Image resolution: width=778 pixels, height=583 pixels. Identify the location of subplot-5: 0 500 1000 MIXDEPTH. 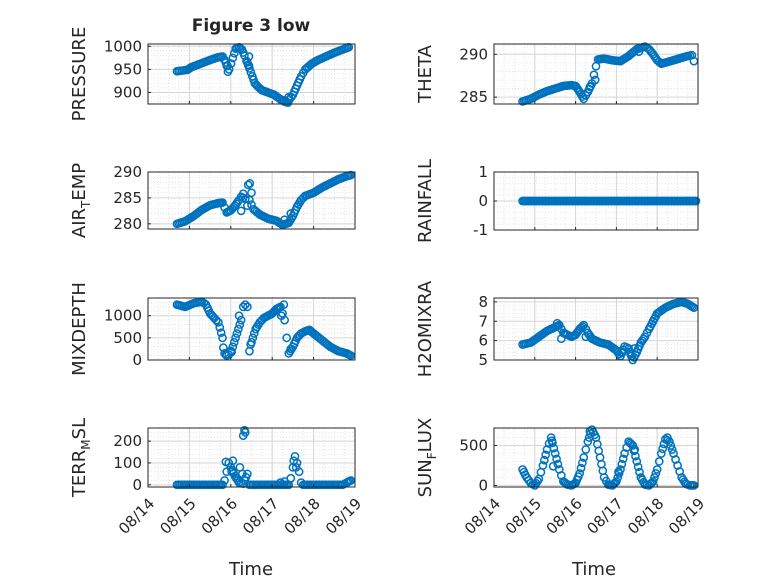
(212, 329).